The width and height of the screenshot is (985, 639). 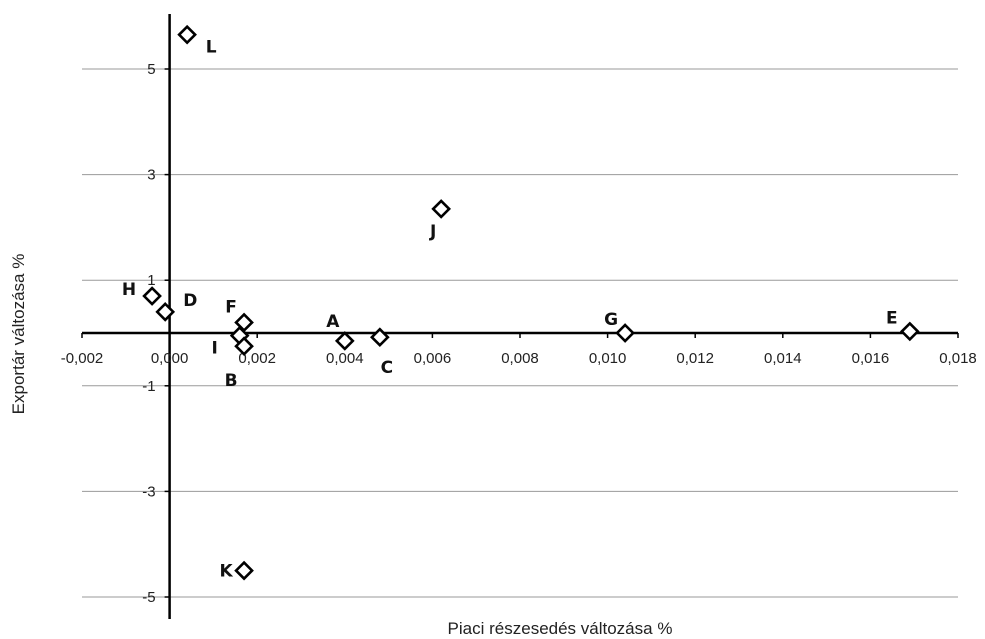 What do you see at coordinates (783, 358) in the screenshot?
I see `x-tick-label-8: 0,014` at bounding box center [783, 358].